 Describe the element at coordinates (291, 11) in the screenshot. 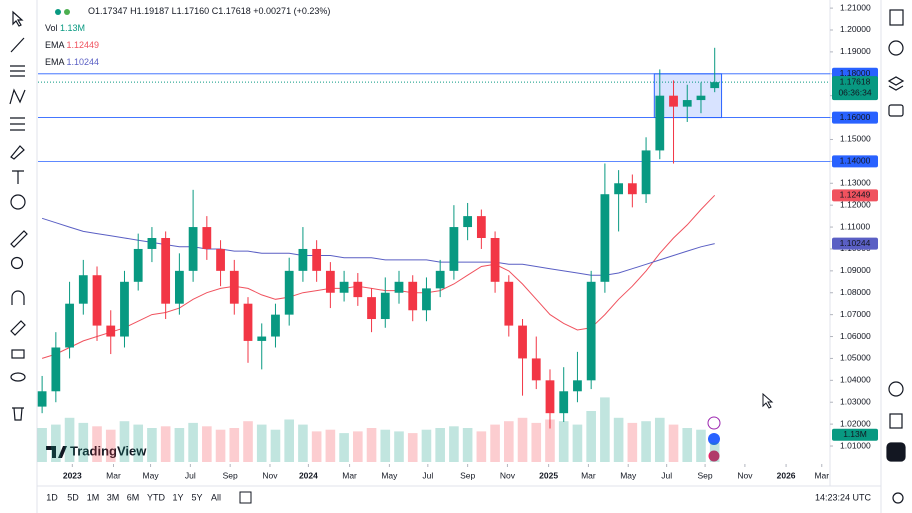

I see `change-value: +0.00271 (+0.23%)` at that location.